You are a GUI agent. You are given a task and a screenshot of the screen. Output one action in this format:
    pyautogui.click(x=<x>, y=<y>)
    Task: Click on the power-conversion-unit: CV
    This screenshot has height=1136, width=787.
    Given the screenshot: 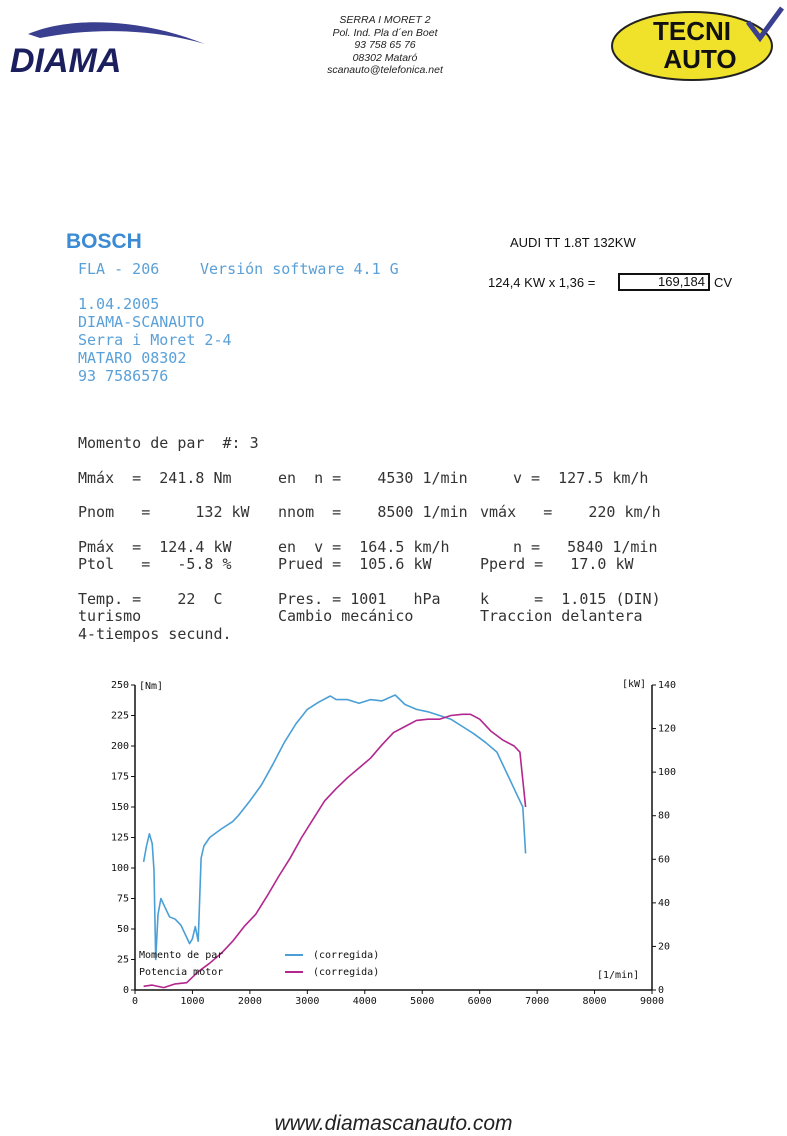 What is the action you would take?
    pyautogui.click(x=723, y=282)
    